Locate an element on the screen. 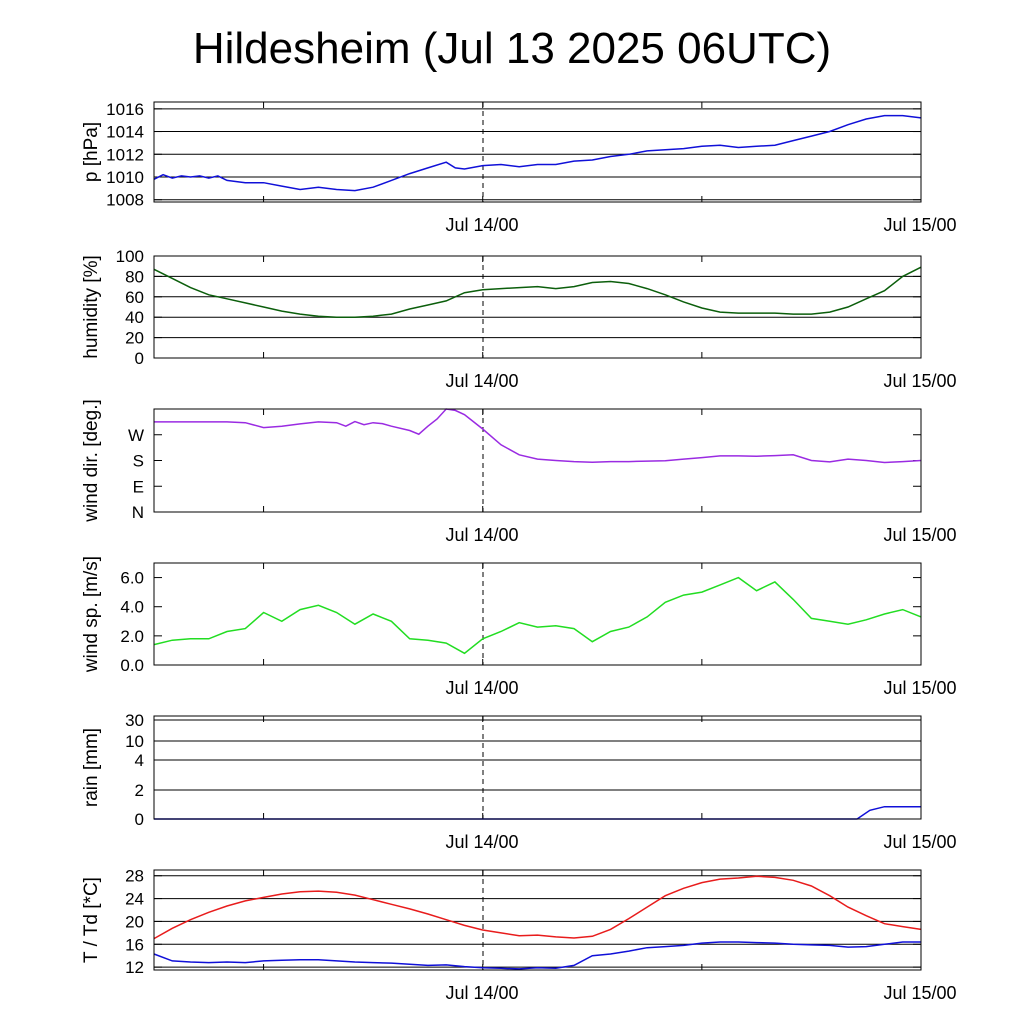  y-tick-label: 2.0 is located at coordinates (132, 636).